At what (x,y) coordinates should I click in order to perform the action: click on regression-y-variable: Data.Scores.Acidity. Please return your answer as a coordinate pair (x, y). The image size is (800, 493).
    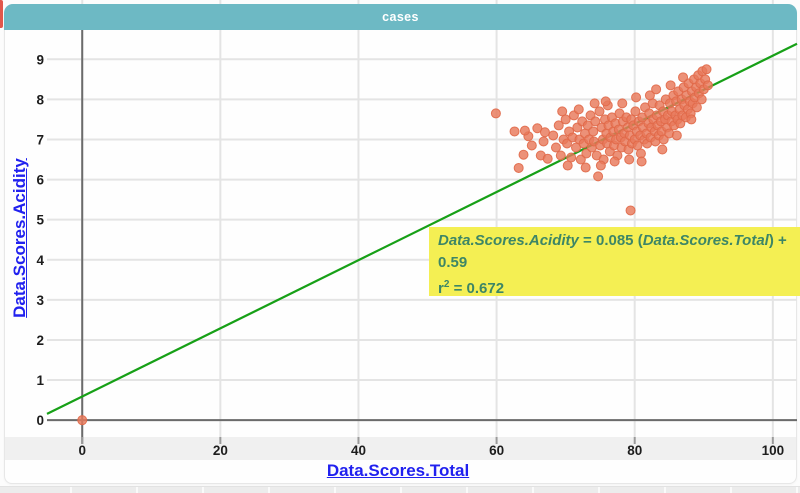
    Looking at the image, I should click on (508, 240).